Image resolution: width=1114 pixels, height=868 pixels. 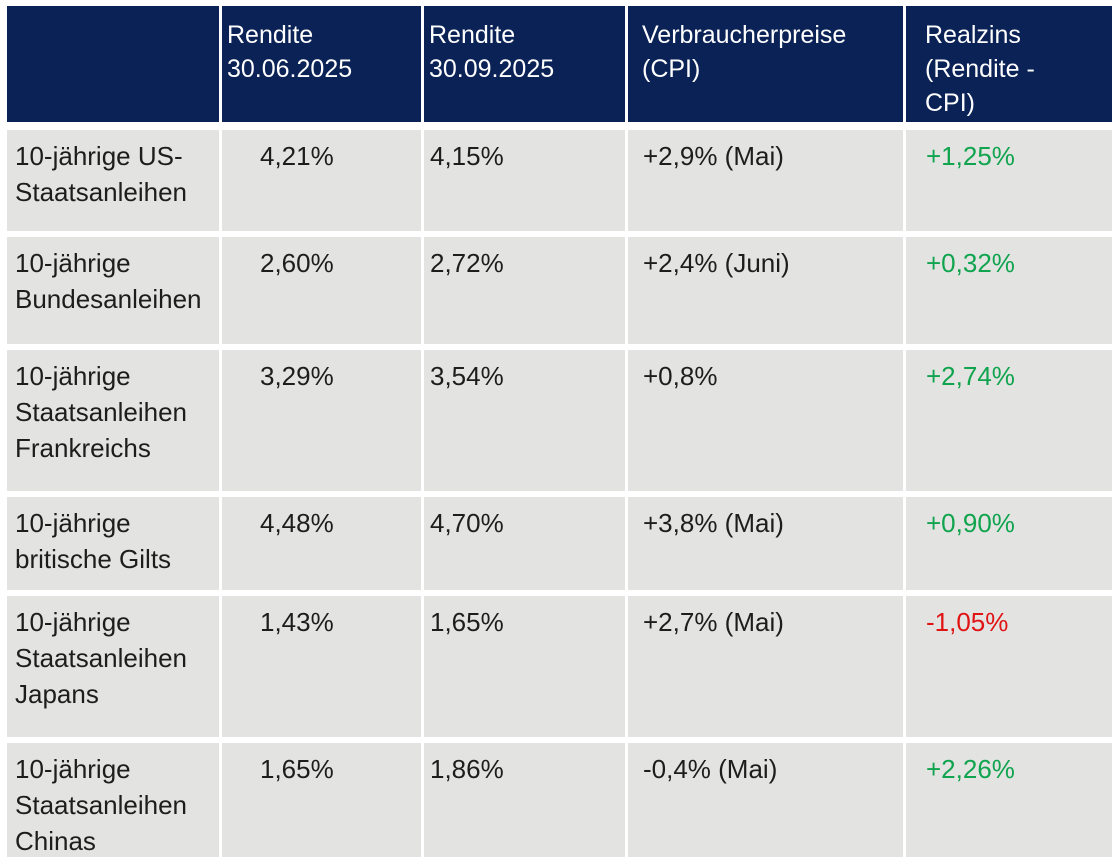 What do you see at coordinates (1009, 290) in the screenshot?
I see `realzins-cell: +0,32%` at bounding box center [1009, 290].